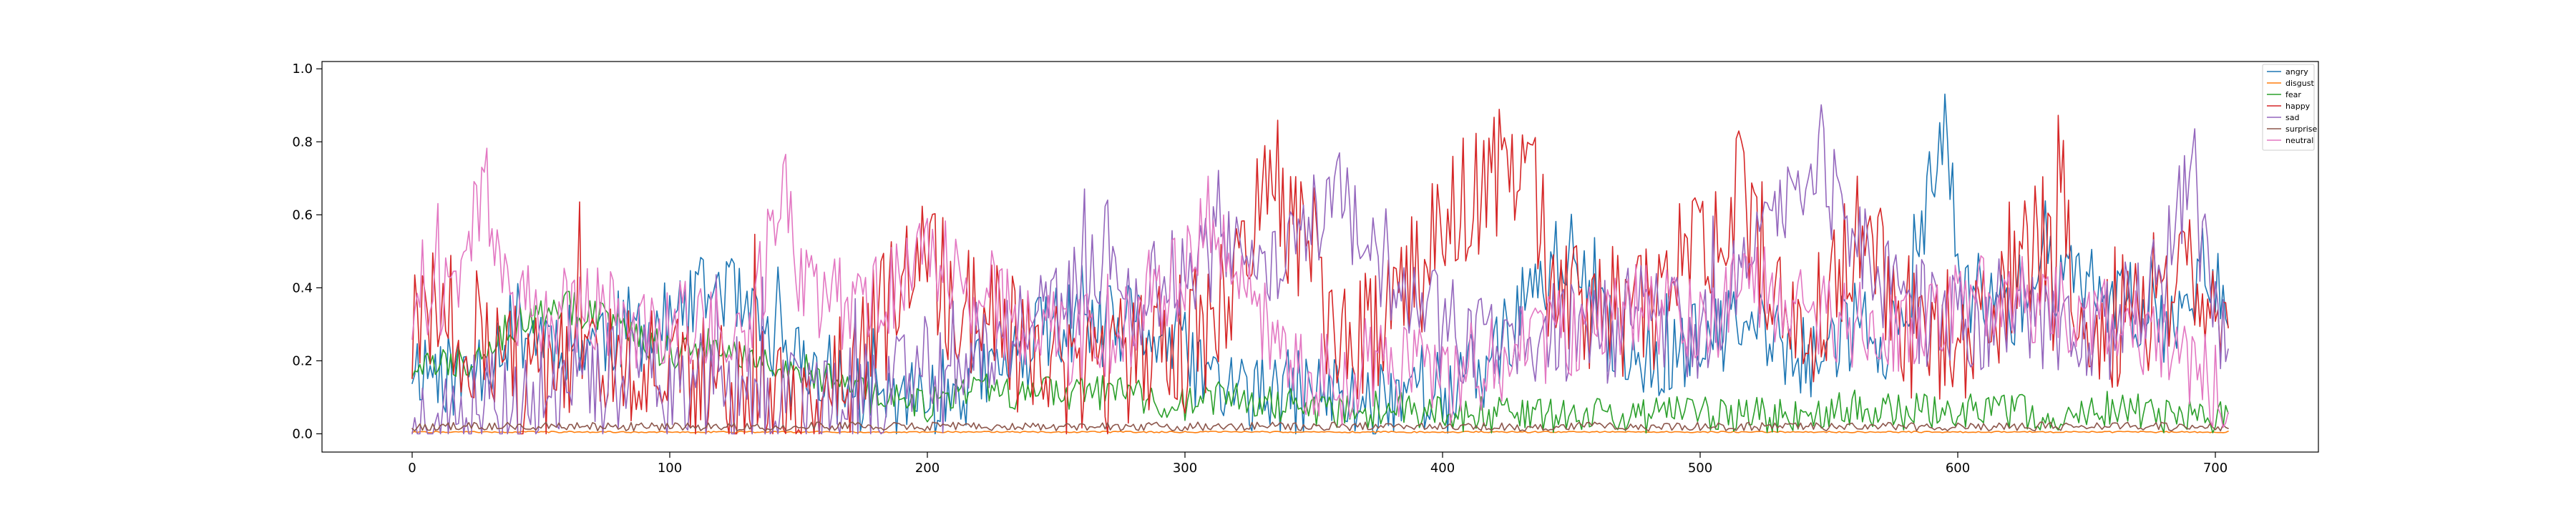  I want to click on legend-label-neutral: neutral, so click(2299, 140).